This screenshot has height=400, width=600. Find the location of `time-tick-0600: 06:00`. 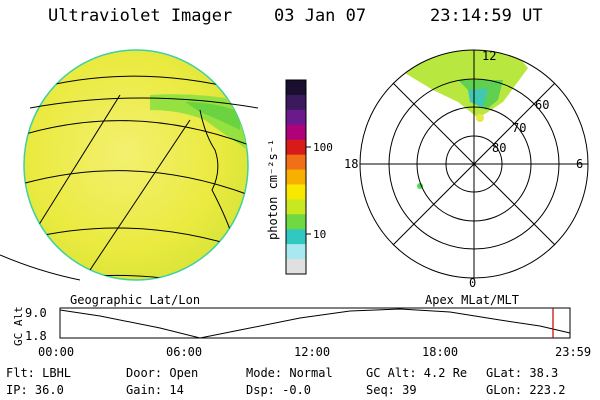

time-tick-0600: 06:00 is located at coordinates (184, 352).